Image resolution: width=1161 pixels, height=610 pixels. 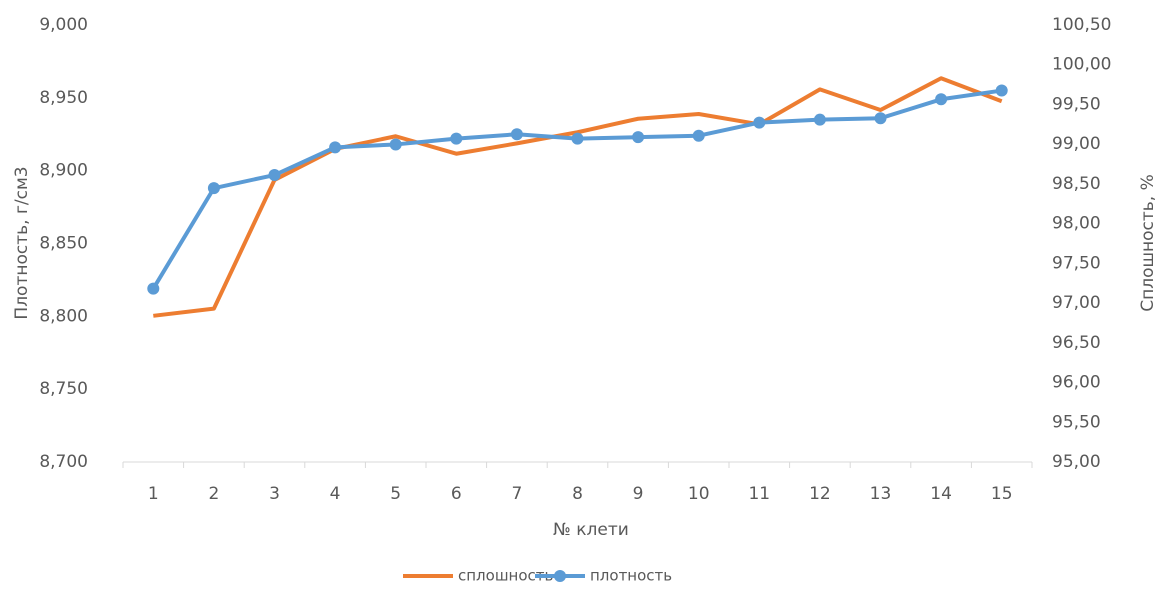 I want to click on x-tick-label: 8, so click(x=577, y=494).